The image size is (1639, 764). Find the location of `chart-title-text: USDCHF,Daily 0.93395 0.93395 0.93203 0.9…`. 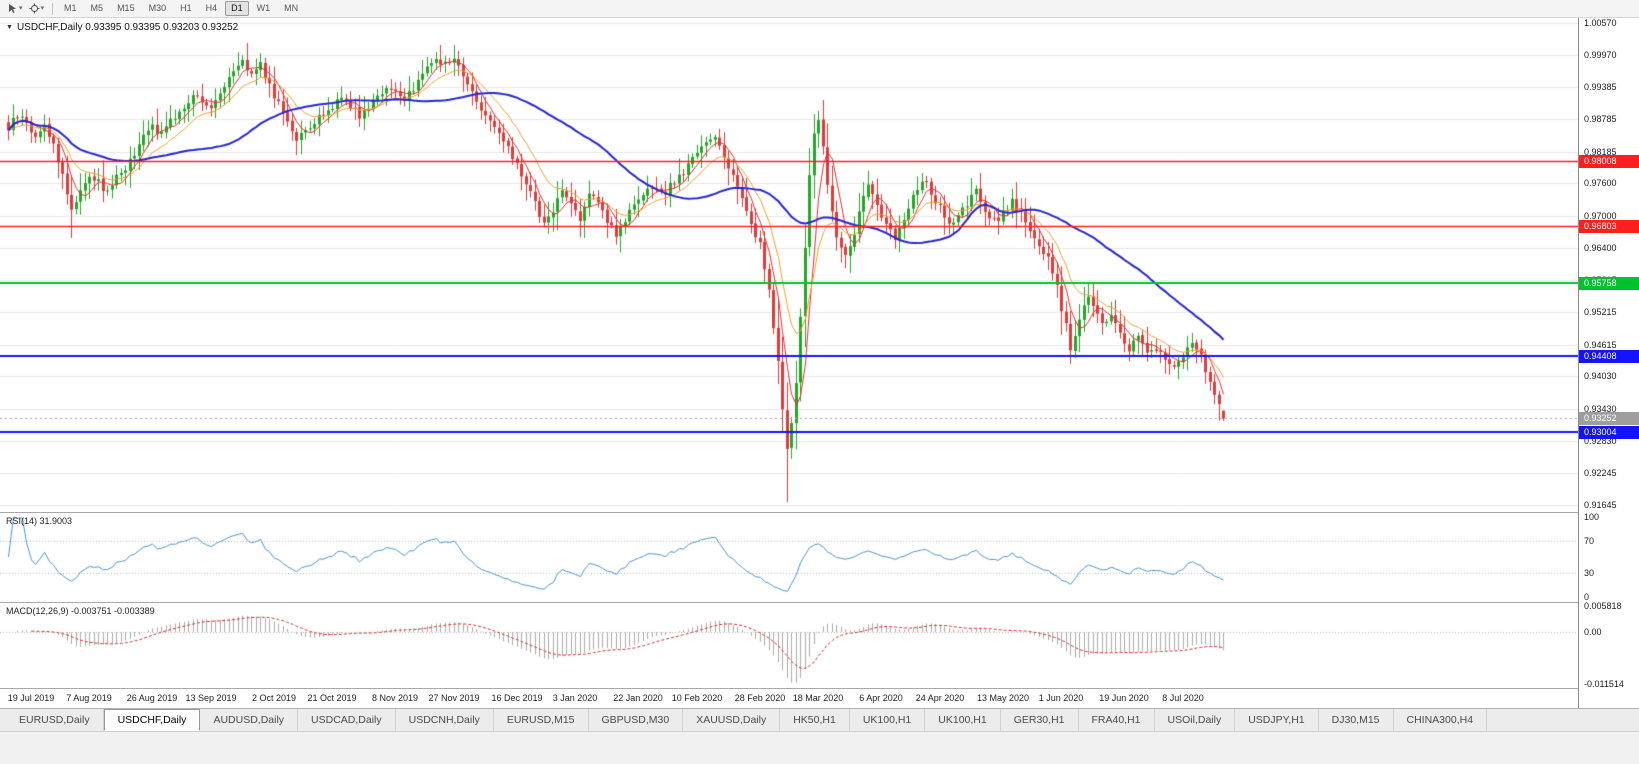

chart-title-text: USDCHF,Daily 0.93395 0.93395 0.93203 0.9… is located at coordinates (127, 27).